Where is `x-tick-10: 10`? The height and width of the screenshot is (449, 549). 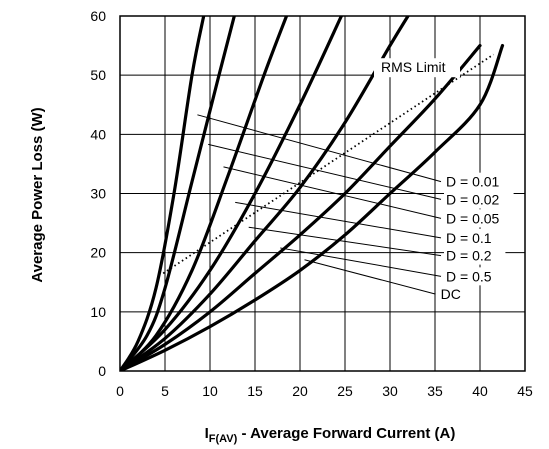 x-tick-10: 10 is located at coordinates (210, 391).